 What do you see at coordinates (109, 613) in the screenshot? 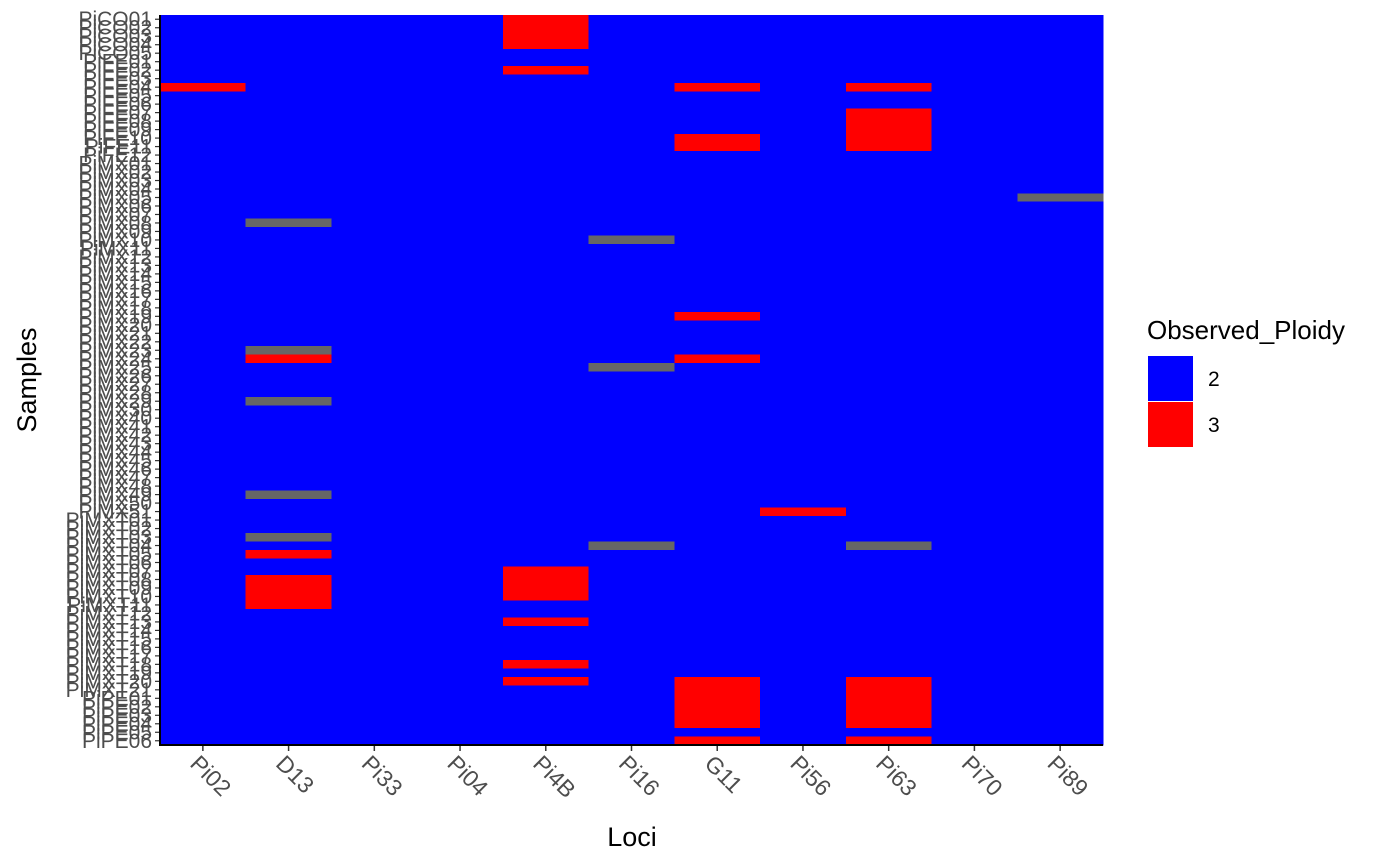
I see `y-tick-label: PiMXT12` at bounding box center [109, 613].